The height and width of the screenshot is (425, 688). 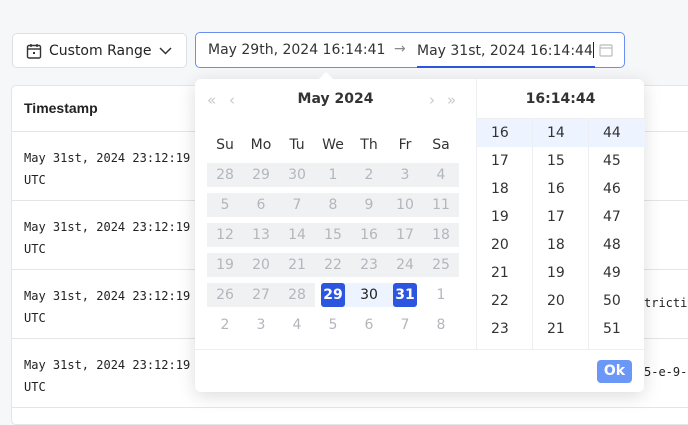 I want to click on second-option: 47, so click(x=612, y=217).